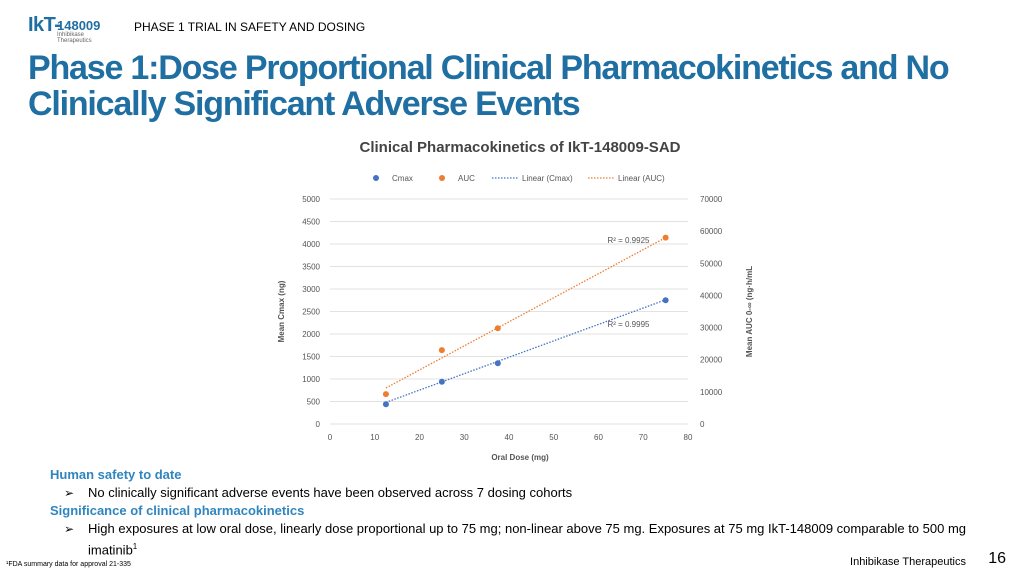 This screenshot has width=1024, height=576. Describe the element at coordinates (250, 27) in the screenshot. I see `phase-label: PHASE 1 TRIAL IN SAFETY AND DOSING` at that location.